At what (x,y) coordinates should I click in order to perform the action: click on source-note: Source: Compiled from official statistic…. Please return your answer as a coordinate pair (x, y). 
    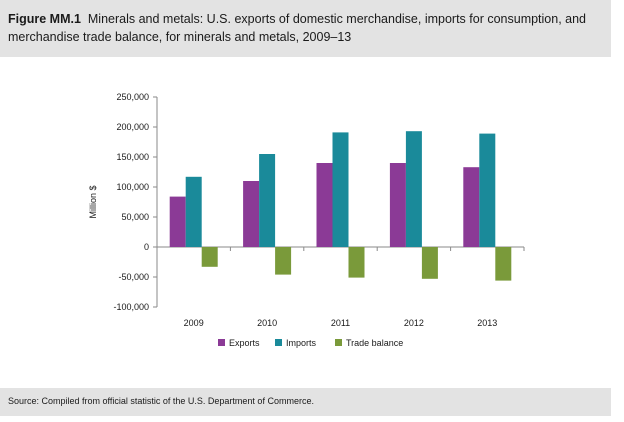
    Looking at the image, I should click on (161, 401).